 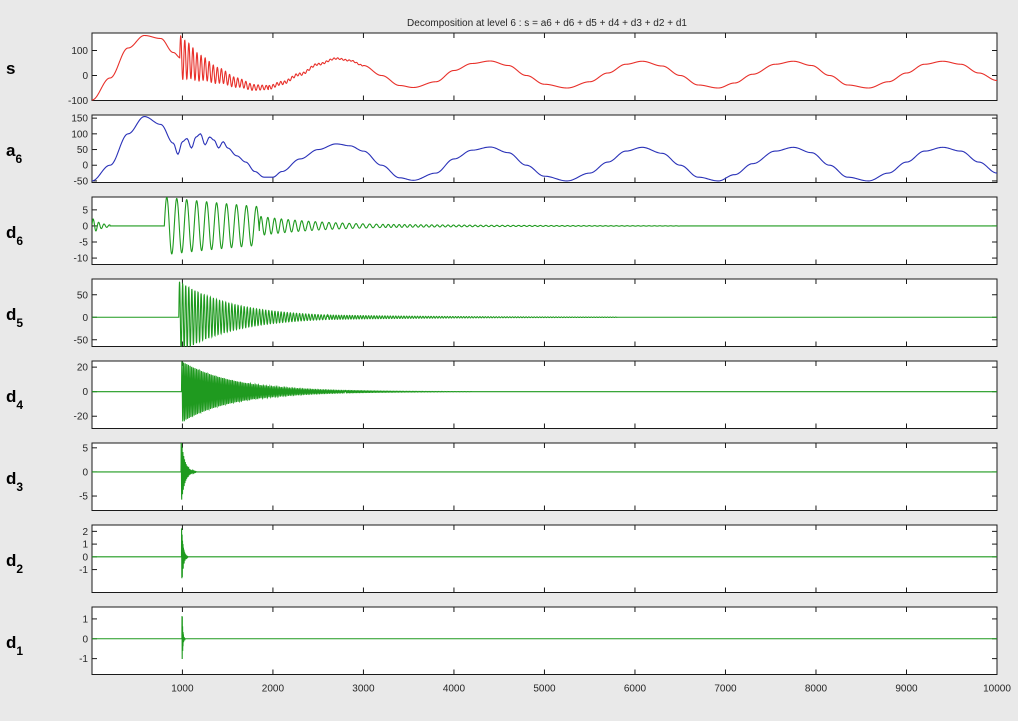 What do you see at coordinates (544, 689) in the screenshot?
I see `x-tick-label: 5000` at bounding box center [544, 689].